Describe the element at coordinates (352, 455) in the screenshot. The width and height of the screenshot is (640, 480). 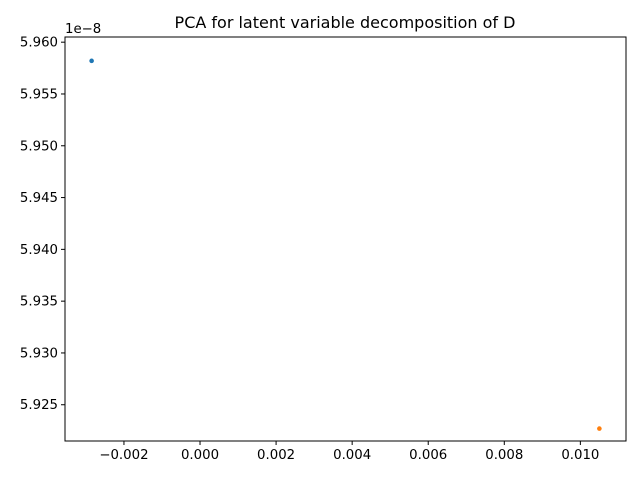
I see `x-tick-label: 0.004` at that location.